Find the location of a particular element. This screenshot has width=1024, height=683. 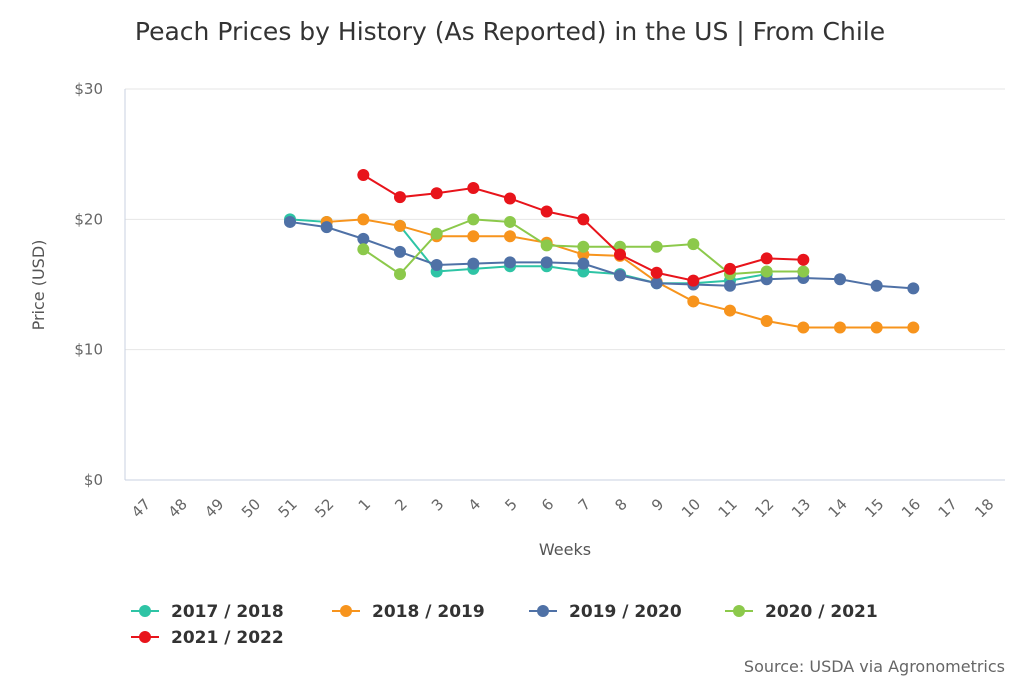

x-tick-label: 3 is located at coordinates (437, 504).